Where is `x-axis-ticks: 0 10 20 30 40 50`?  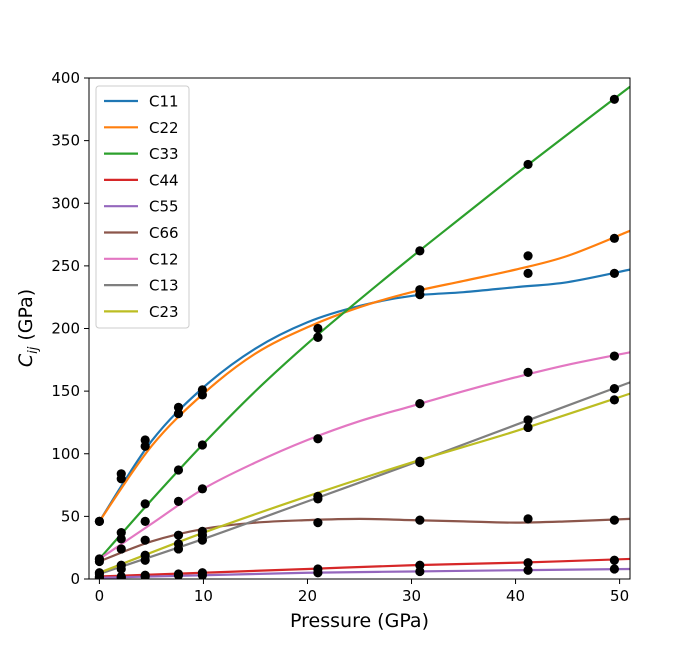
x-axis-ticks: 0 10 20 30 40 50 is located at coordinates (362, 592).